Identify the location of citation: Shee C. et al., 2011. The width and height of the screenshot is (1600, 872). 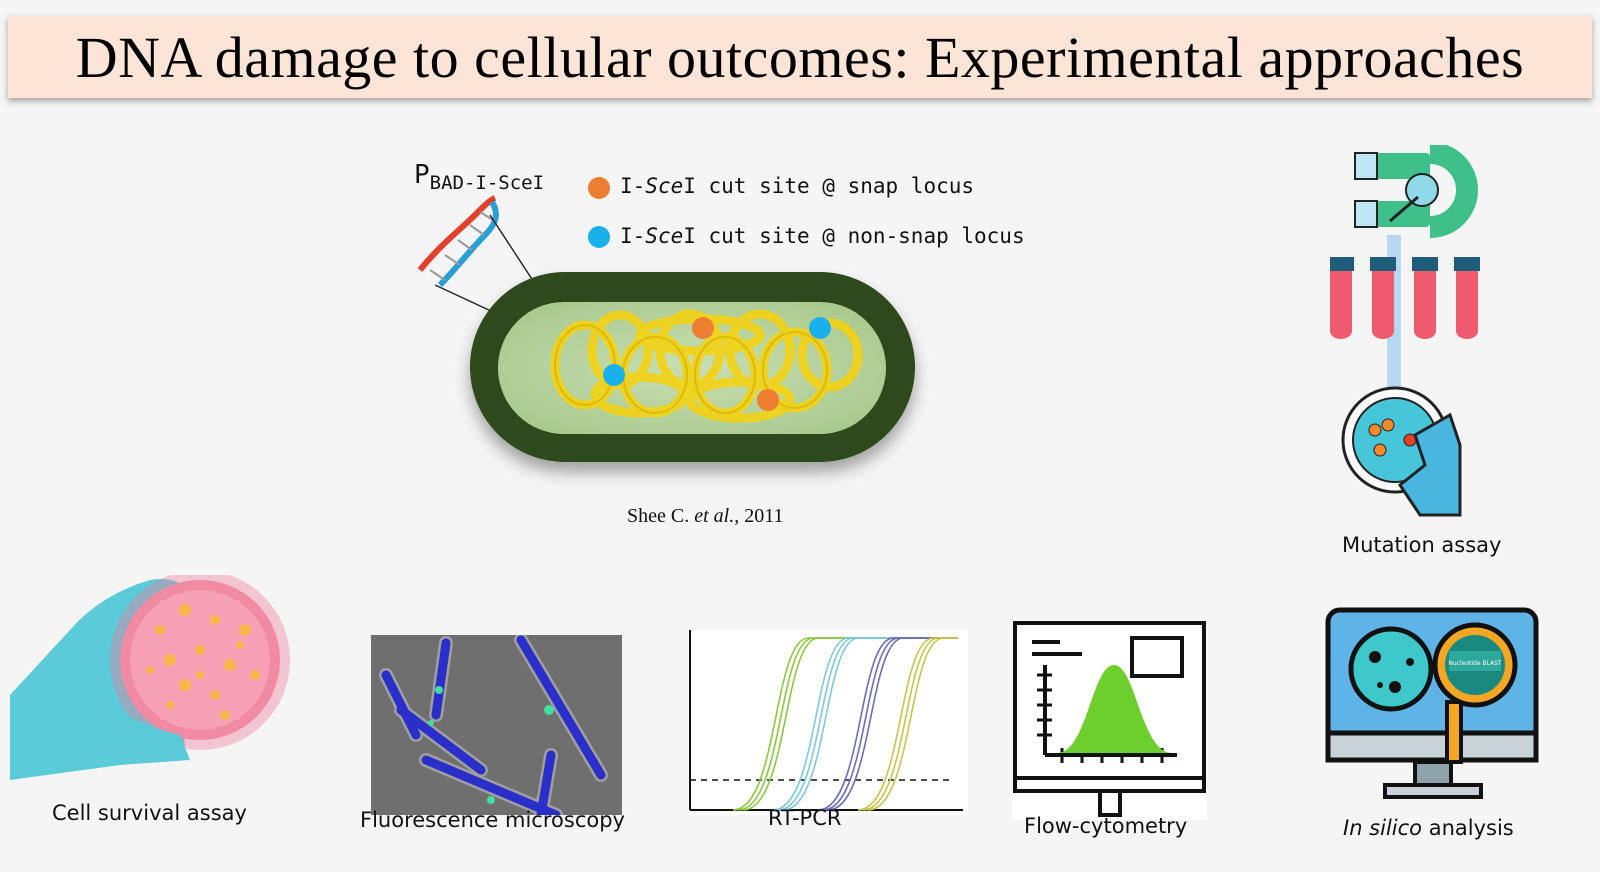
(705, 516).